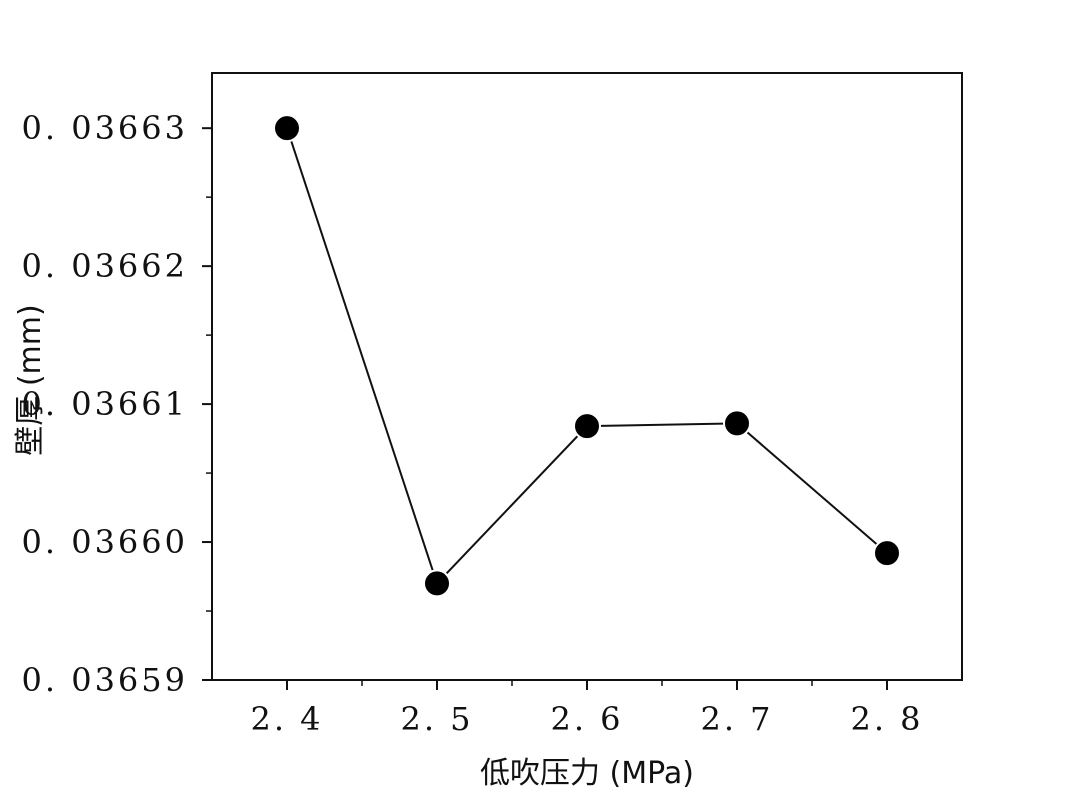 The width and height of the screenshot is (1080, 805). I want to click on y-axis-title: 壁厚 (mm), so click(30, 379).